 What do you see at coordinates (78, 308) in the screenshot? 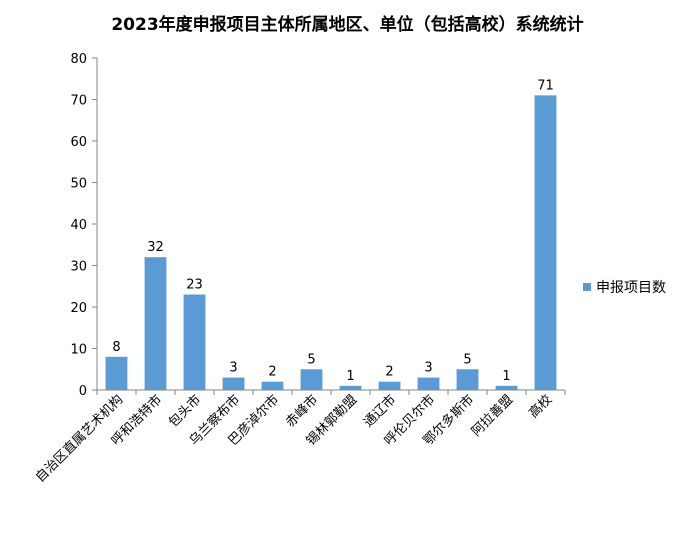
I see `y-tick-label: 20` at bounding box center [78, 308].